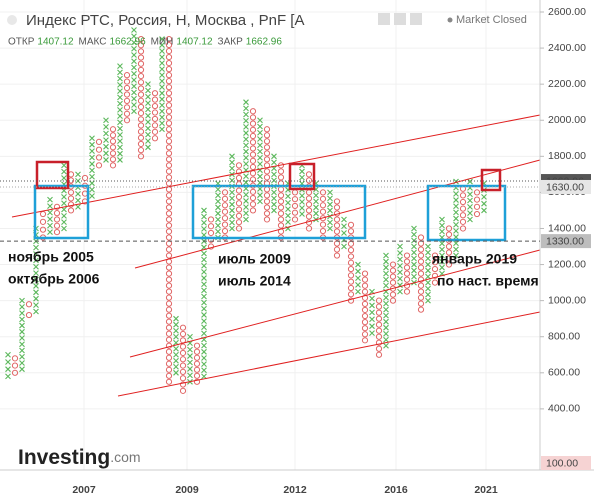  I want to click on market-status: Market Closed, so click(491, 20).